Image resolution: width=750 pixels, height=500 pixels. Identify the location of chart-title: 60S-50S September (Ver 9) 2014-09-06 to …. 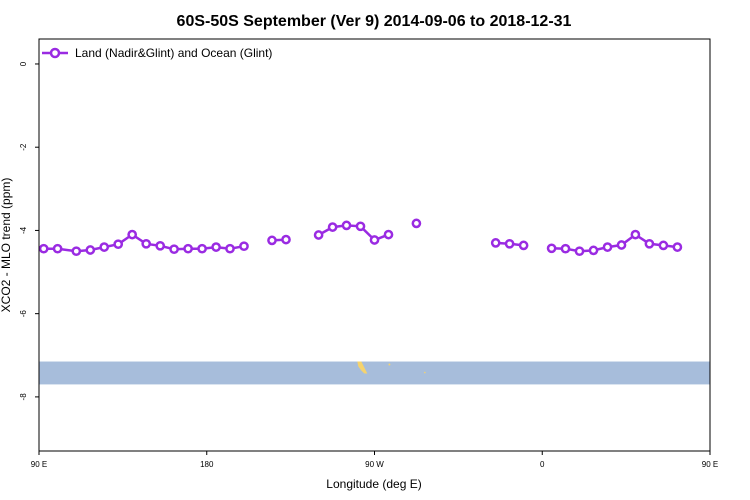
(374, 21).